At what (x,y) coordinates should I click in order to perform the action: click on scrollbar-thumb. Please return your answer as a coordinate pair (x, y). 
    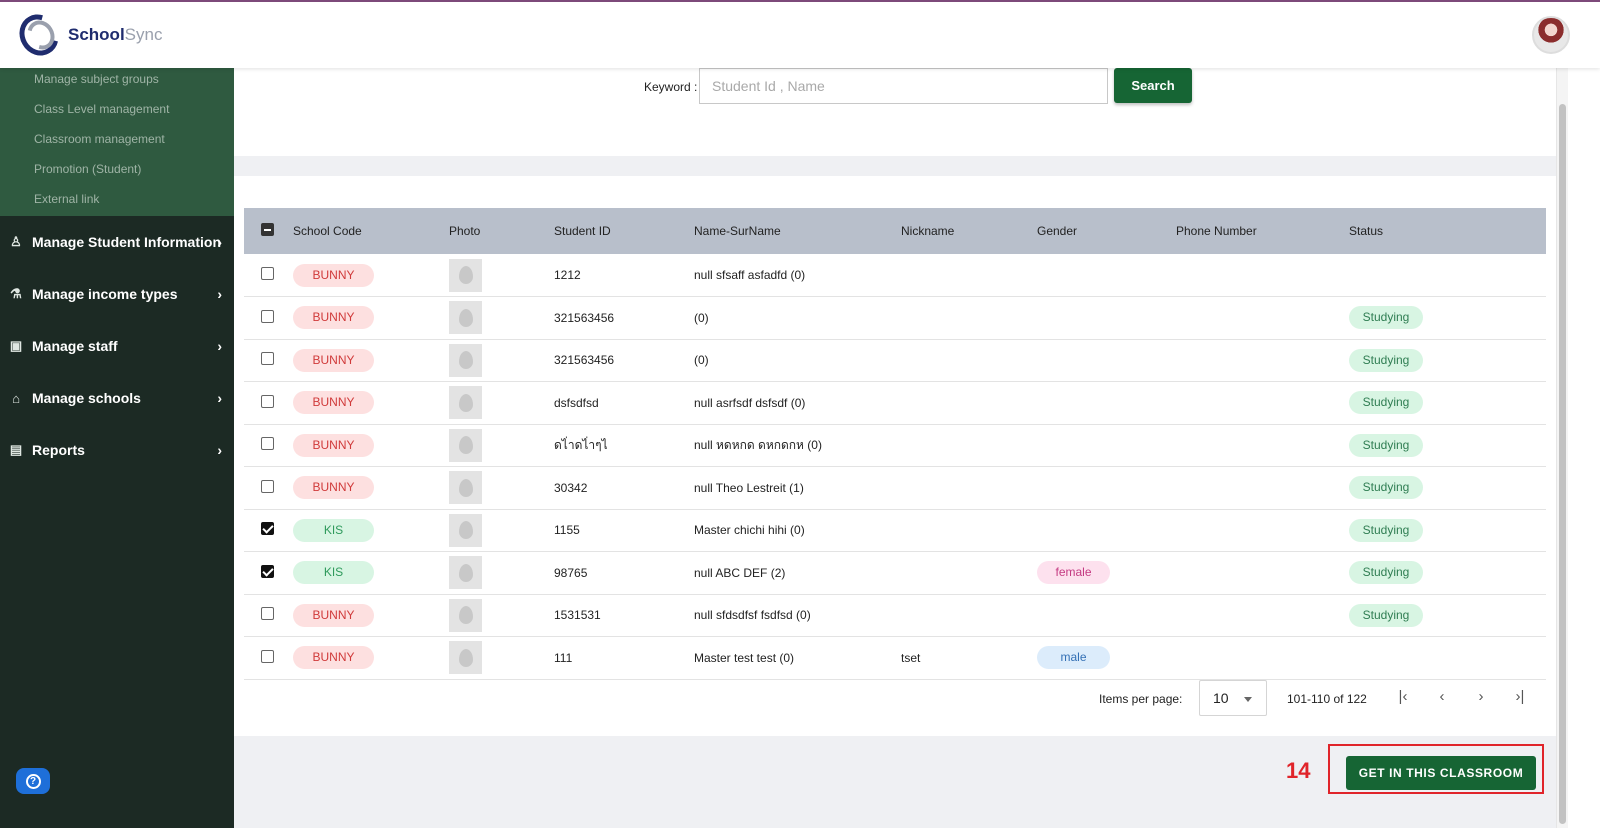
    Looking at the image, I should click on (1562, 464).